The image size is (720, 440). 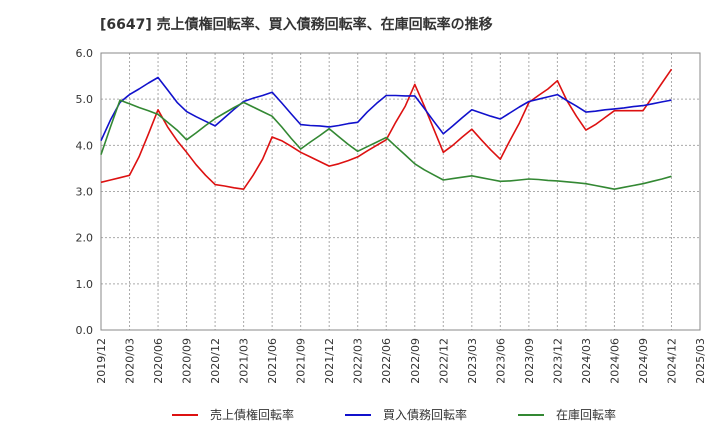 I want to click on x-tick-label: 2021/06, so click(x=272, y=361).